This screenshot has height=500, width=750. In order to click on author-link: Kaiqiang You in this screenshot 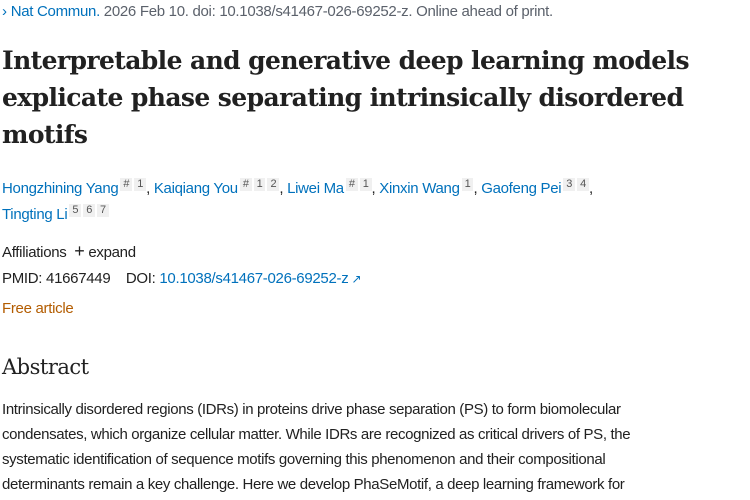, I will do `click(195, 188)`.